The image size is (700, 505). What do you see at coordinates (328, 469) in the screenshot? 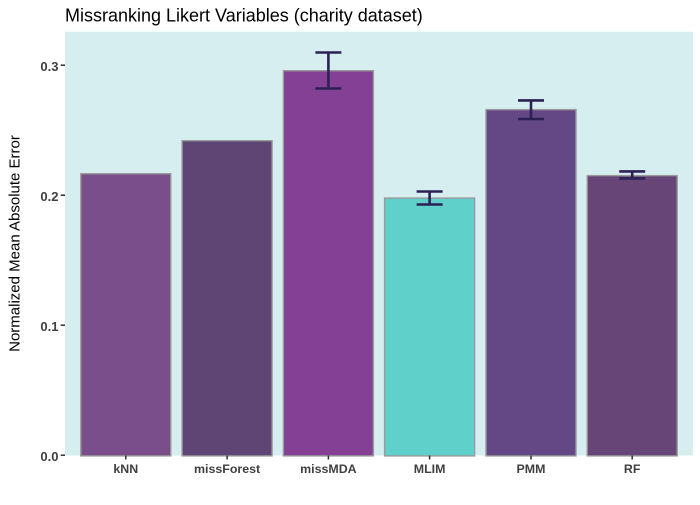
I see `svg-text: missMDA` at bounding box center [328, 469].